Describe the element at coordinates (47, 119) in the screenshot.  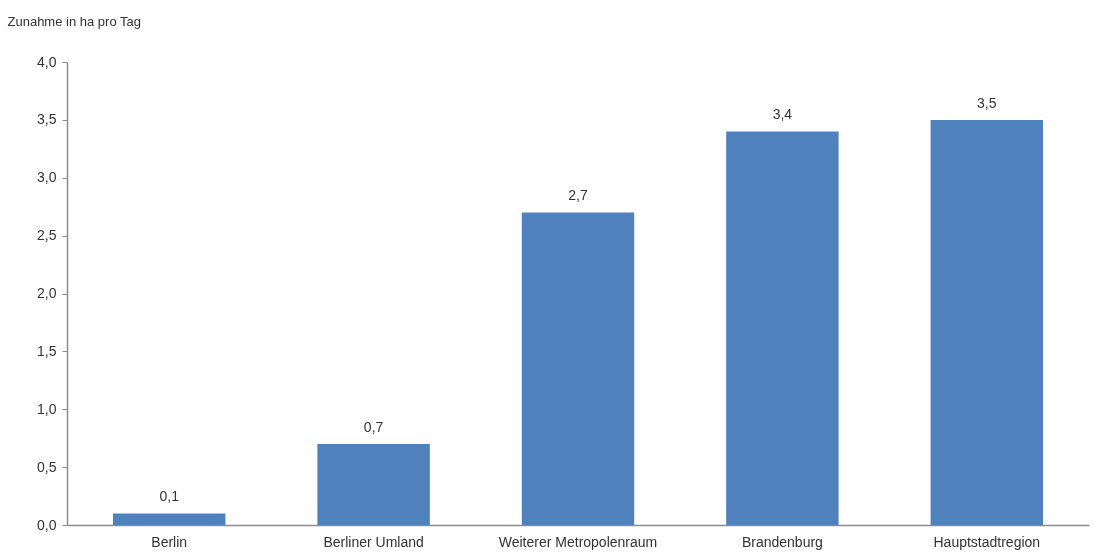
I see `y-tick-label: 3,5` at that location.